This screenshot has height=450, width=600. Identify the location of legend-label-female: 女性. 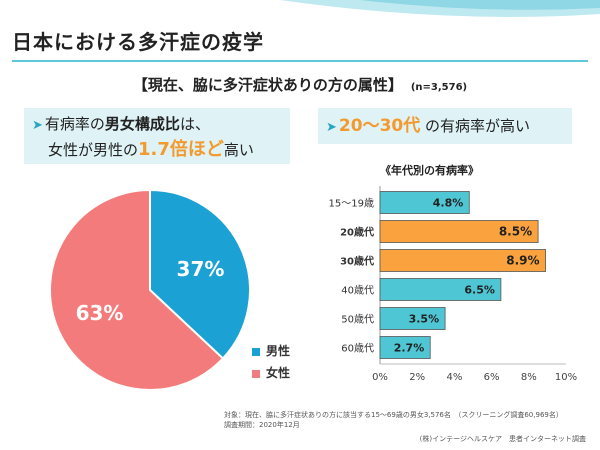
(278, 373).